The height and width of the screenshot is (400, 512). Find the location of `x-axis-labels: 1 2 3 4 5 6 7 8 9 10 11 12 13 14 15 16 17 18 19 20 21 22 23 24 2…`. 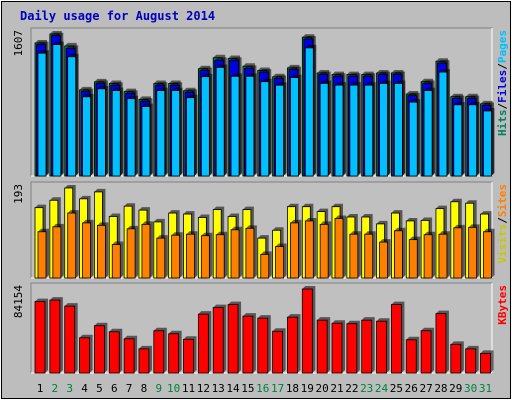

x-axis-labels: 1 2 3 4 5 6 7 8 9 10 11 12 13 14 15 16 17 18 19 20 21 22 23 24 2… is located at coordinates (264, 388).